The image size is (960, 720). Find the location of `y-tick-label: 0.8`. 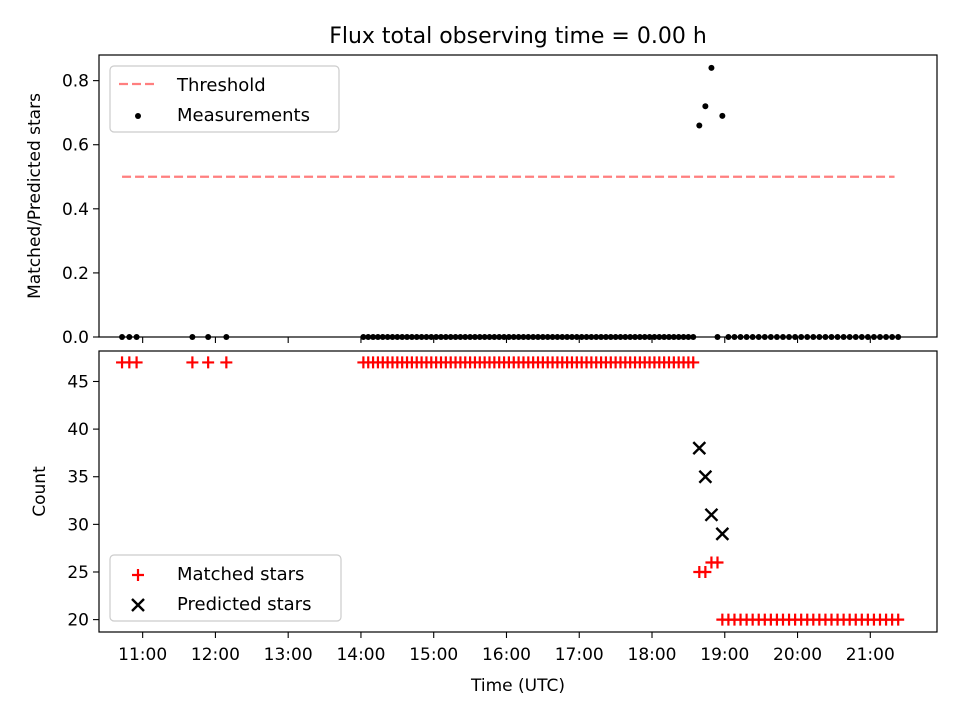

y-tick-label: 0.8 is located at coordinates (75, 82).